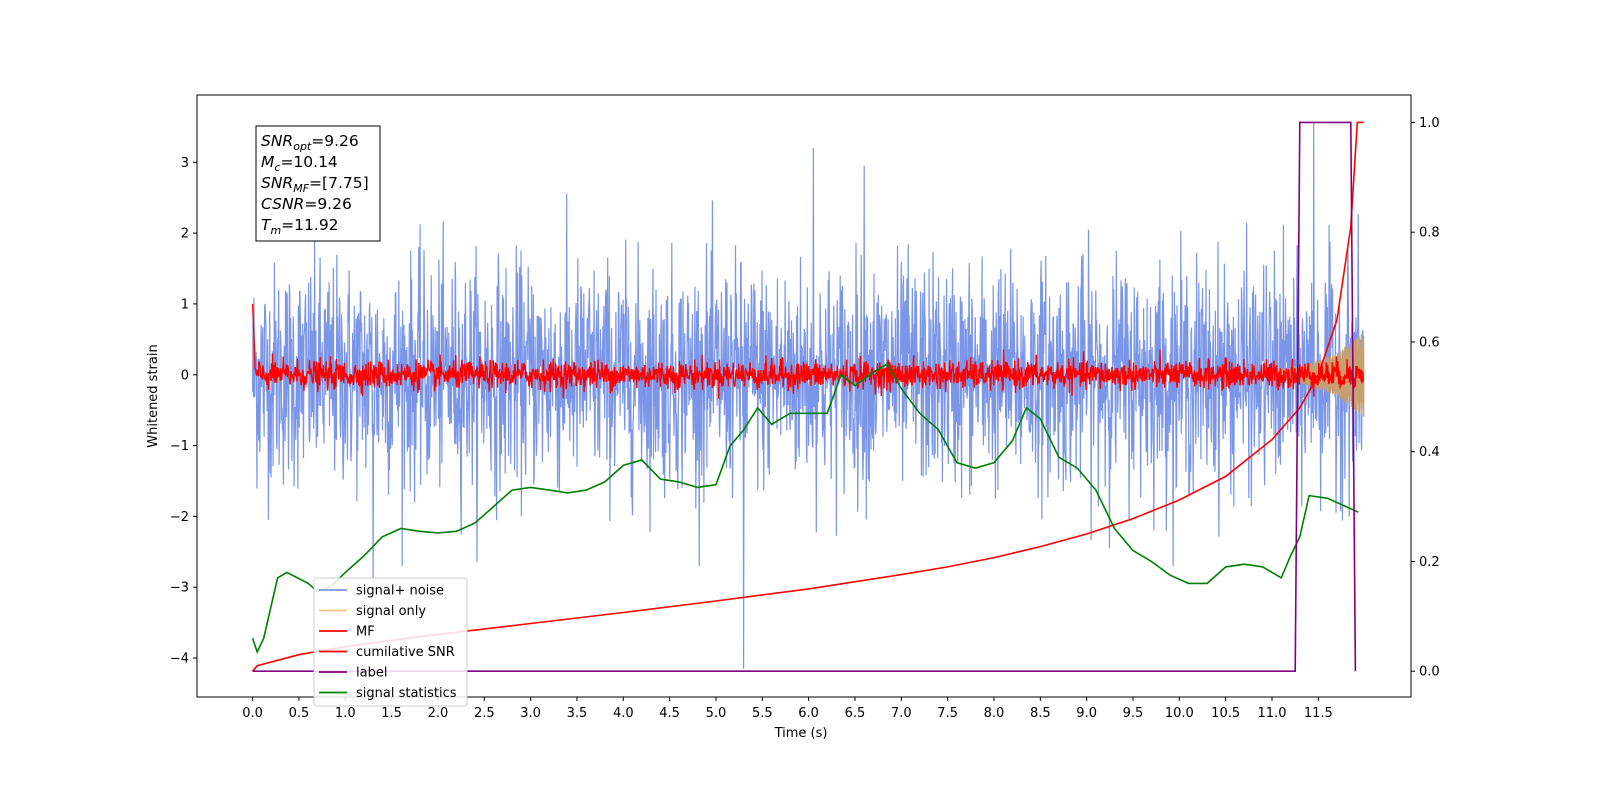  I want to click on x-tick-label: 9.5, so click(1133, 713).